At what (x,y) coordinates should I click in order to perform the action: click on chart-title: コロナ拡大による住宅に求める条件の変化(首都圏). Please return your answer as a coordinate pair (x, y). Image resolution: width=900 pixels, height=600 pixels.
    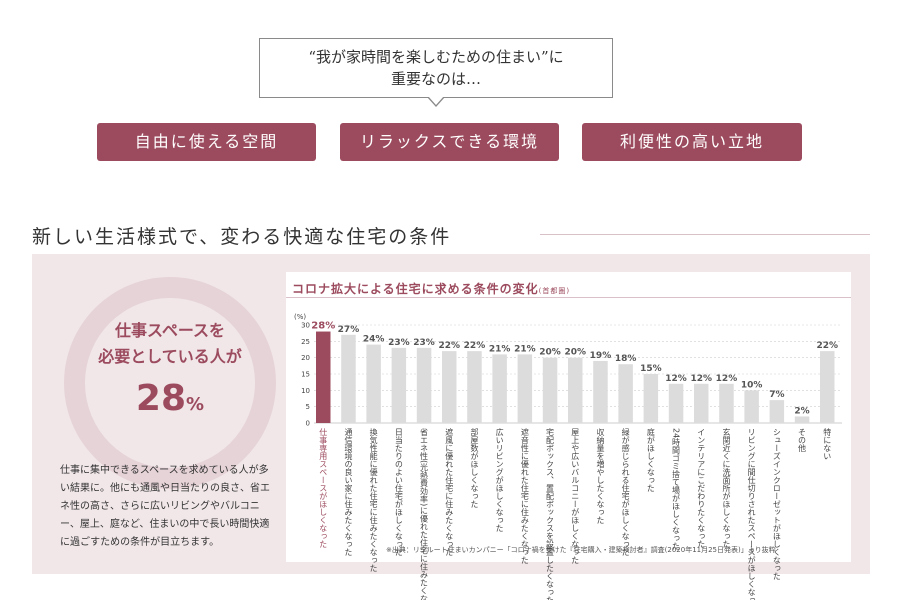
    Looking at the image, I should click on (431, 288).